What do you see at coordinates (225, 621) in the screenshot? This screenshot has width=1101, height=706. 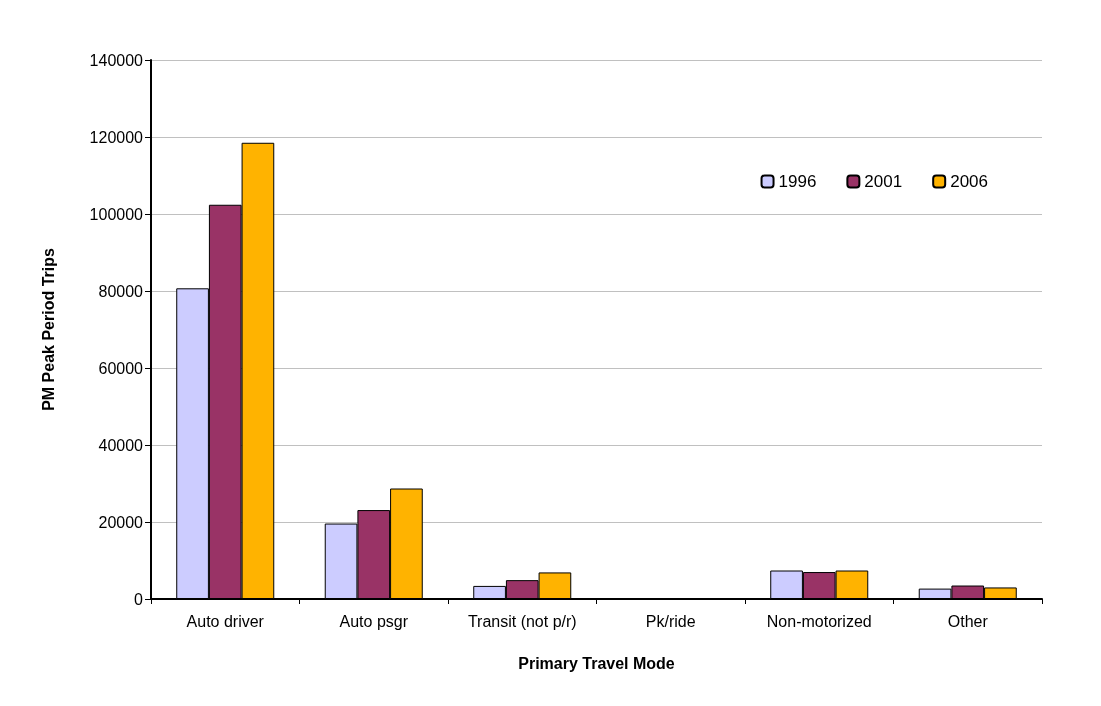 I see `x-tick-label: Auto driver` at bounding box center [225, 621].